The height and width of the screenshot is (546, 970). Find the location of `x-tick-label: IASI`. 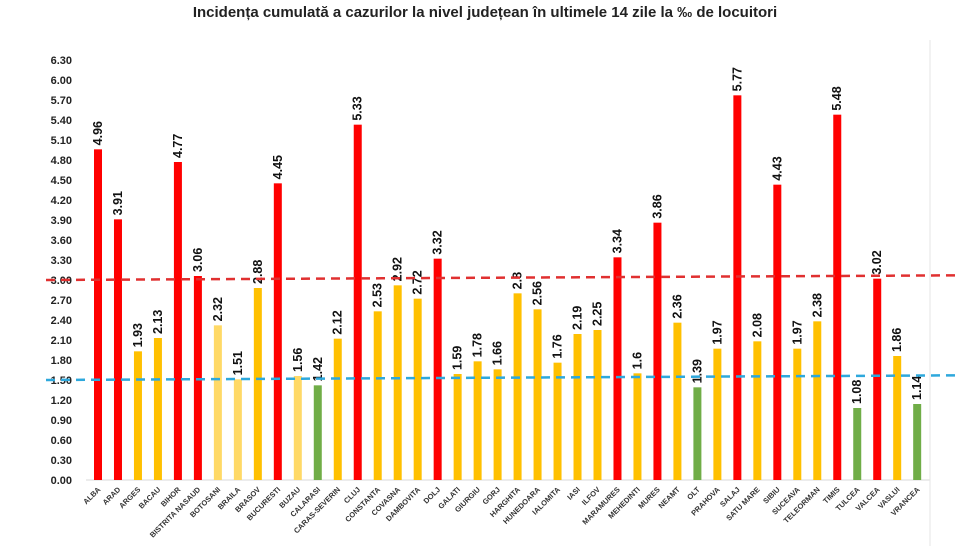

x-tick-label: IASI is located at coordinates (573, 493).